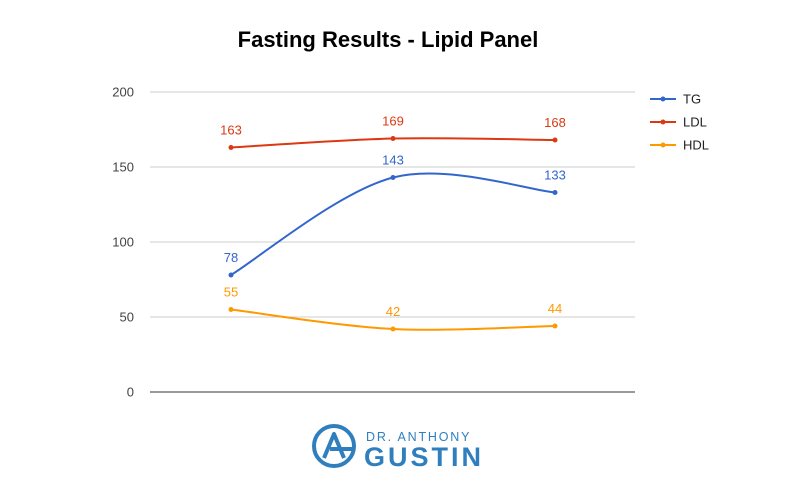 This screenshot has height=485, width=785. I want to click on data-label-tg: 143, so click(393, 160).